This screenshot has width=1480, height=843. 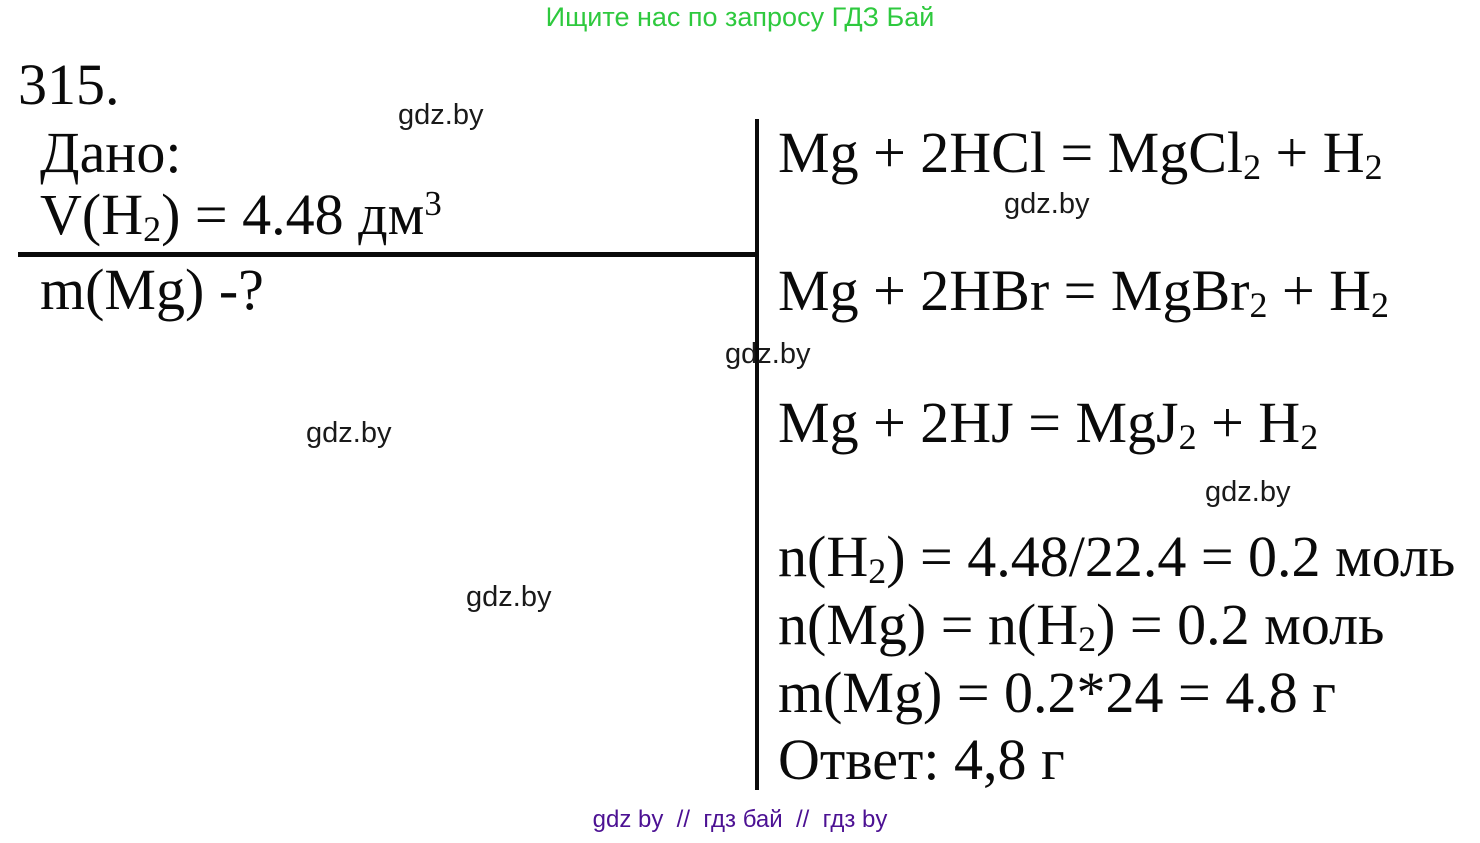 What do you see at coordinates (92, 214) in the screenshot?
I see `given-volume-text: V(H` at bounding box center [92, 214].